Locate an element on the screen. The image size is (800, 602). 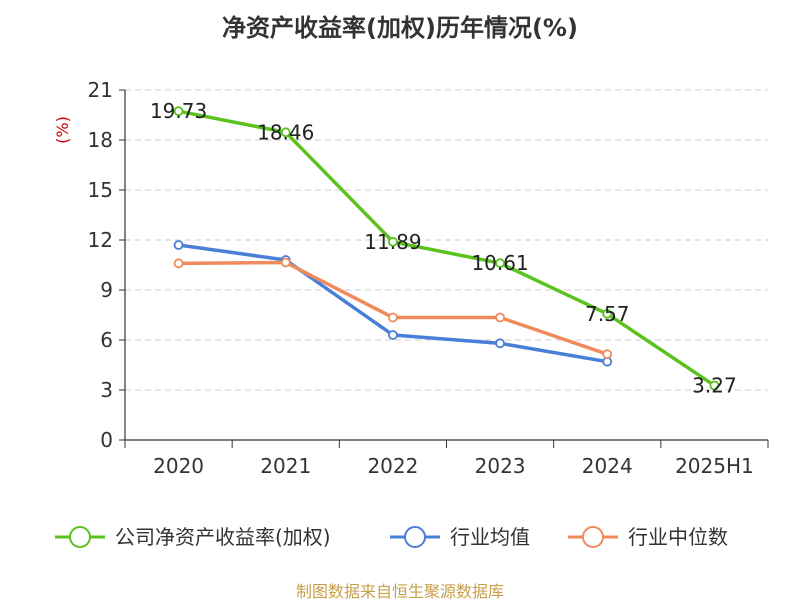
y-tick-label: 0 is located at coordinates (106, 440).